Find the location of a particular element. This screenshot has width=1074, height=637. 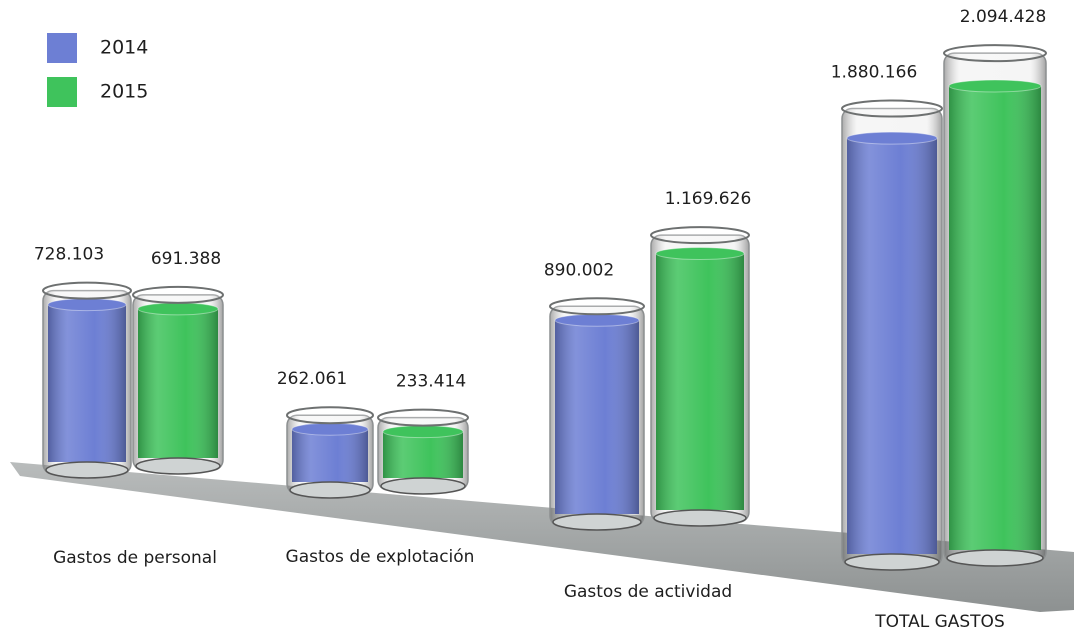

value-label: 728.103 is located at coordinates (69, 255).